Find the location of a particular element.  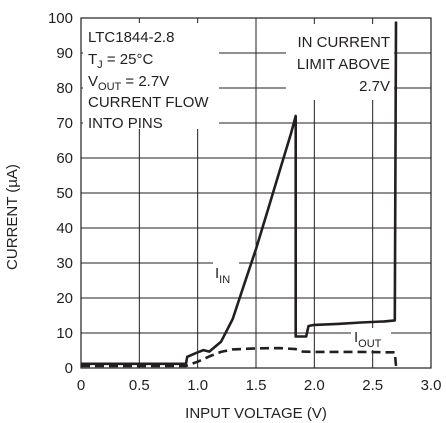

x-tick-labels: 0 0.5 1.0 1.5 2.0 2.5 3.0 is located at coordinates (259, 385).